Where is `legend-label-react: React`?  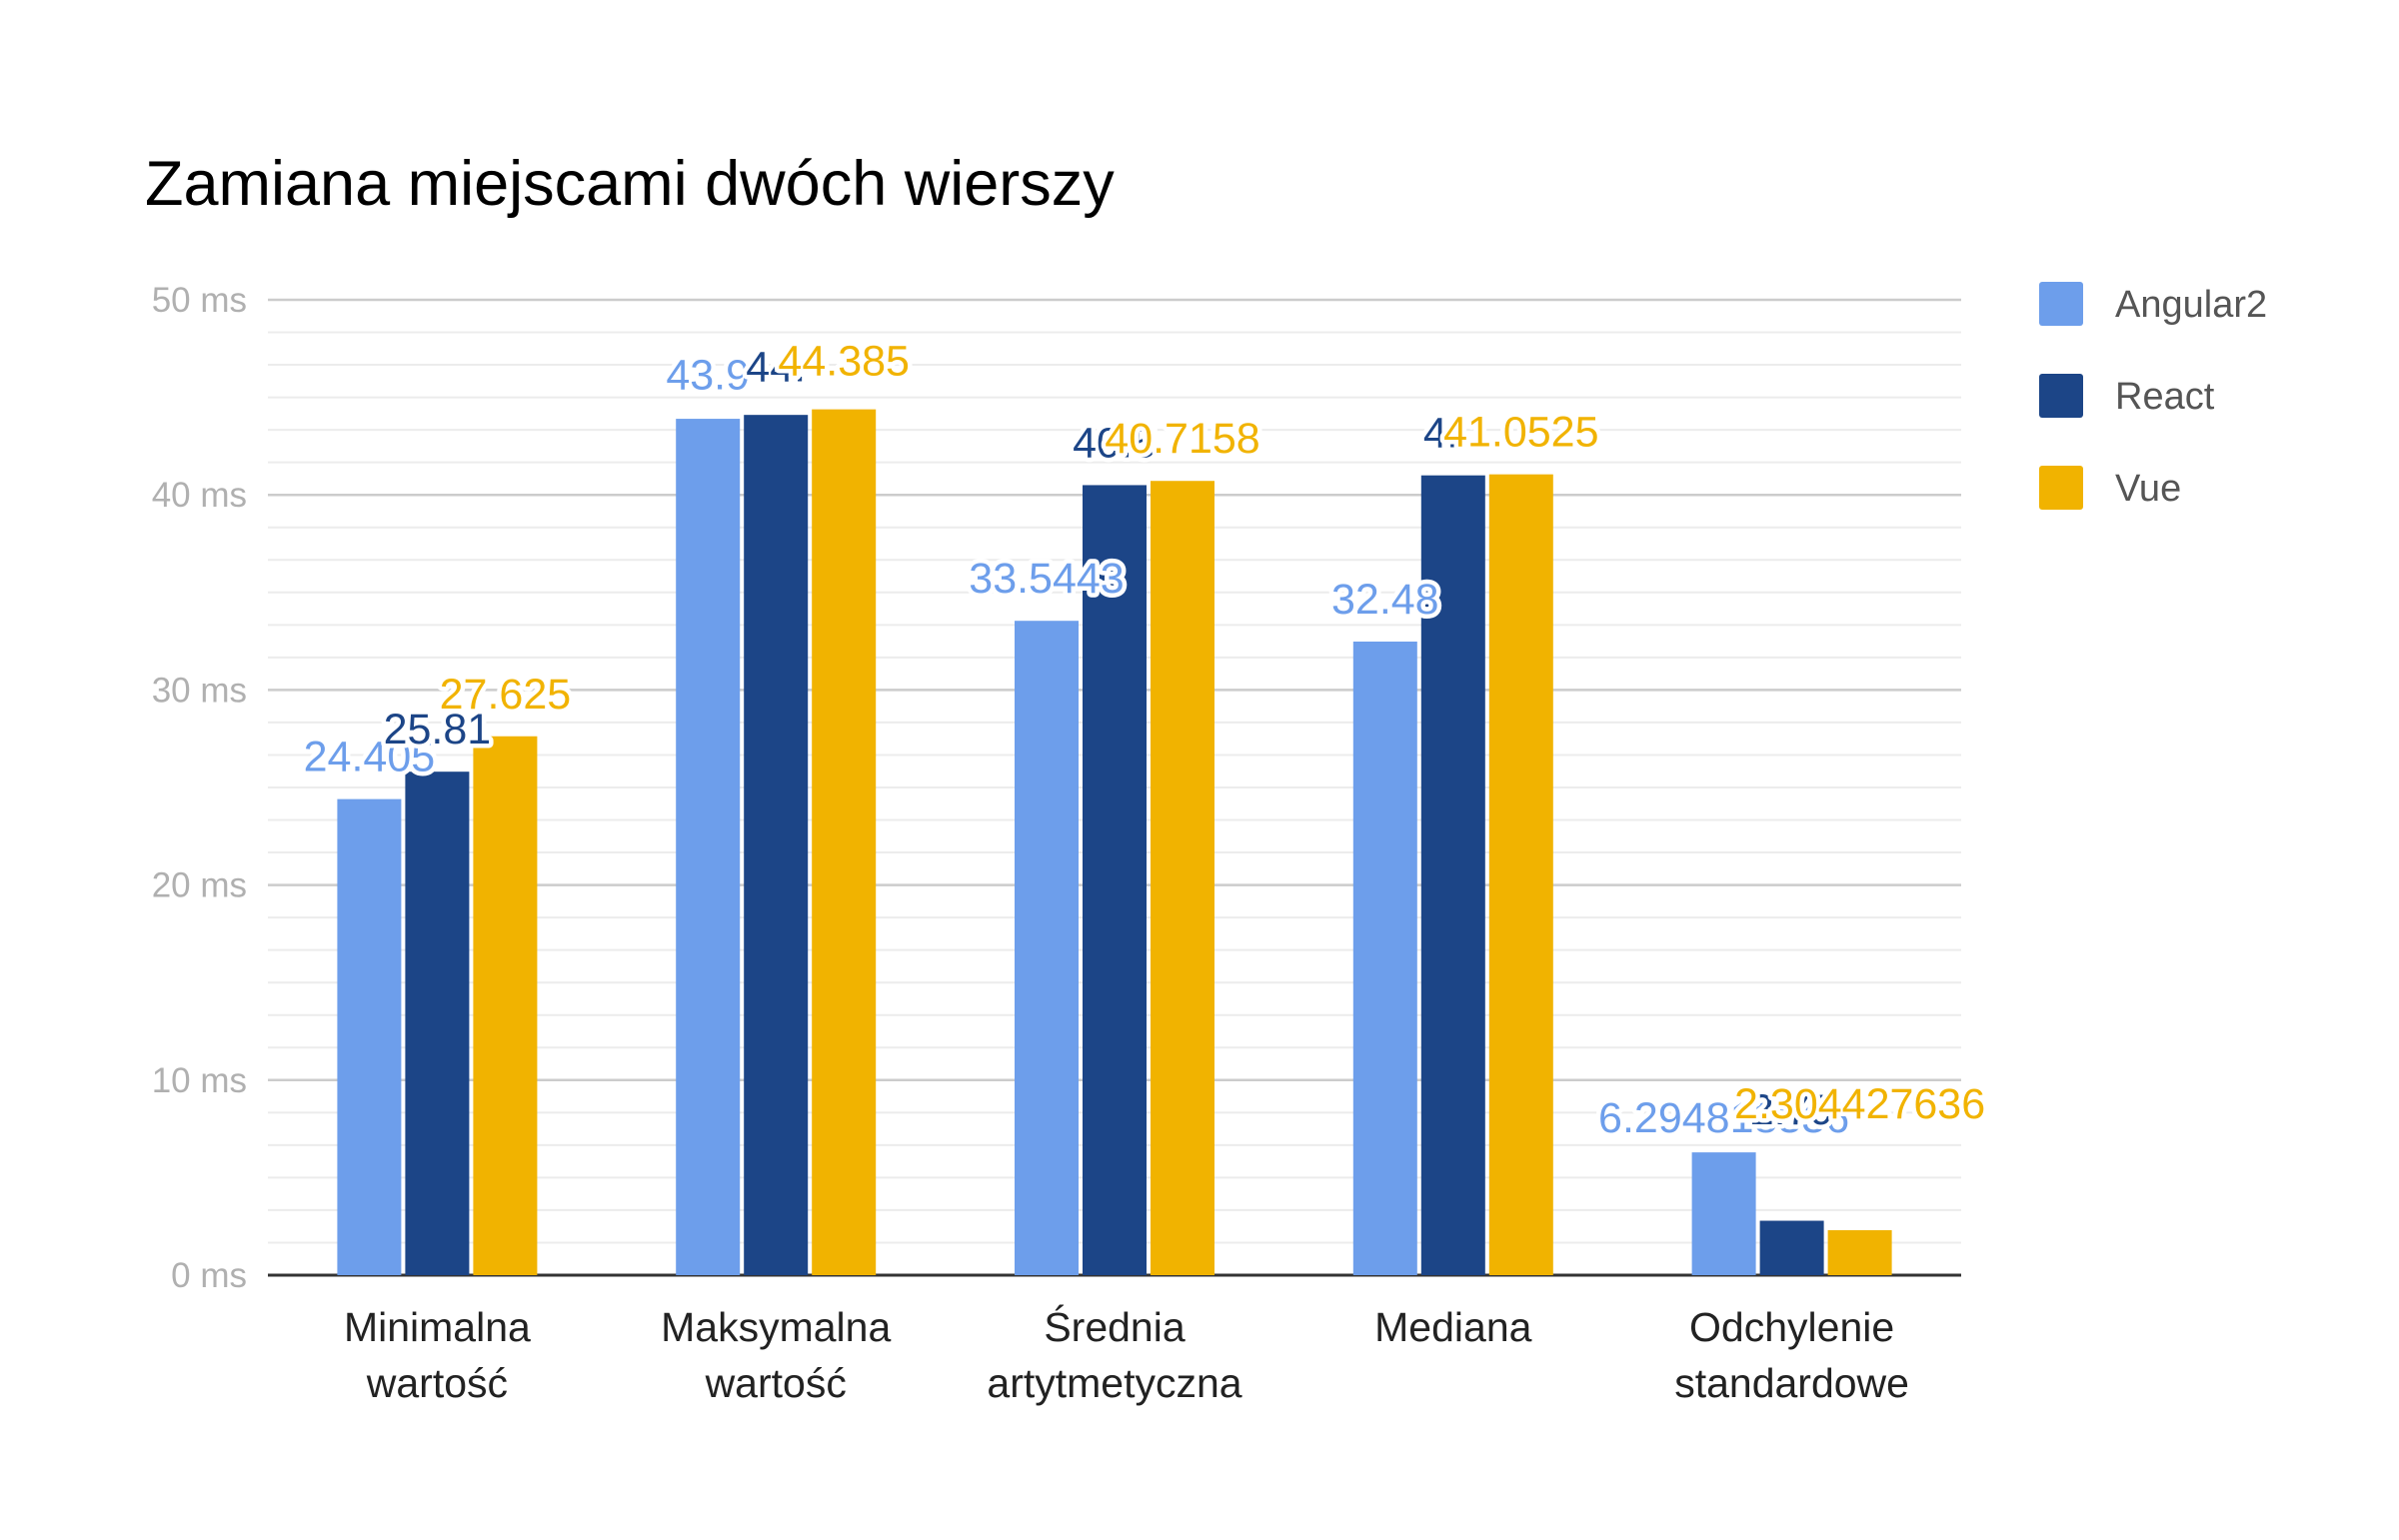
legend-label-react: React is located at coordinates (2165, 397).